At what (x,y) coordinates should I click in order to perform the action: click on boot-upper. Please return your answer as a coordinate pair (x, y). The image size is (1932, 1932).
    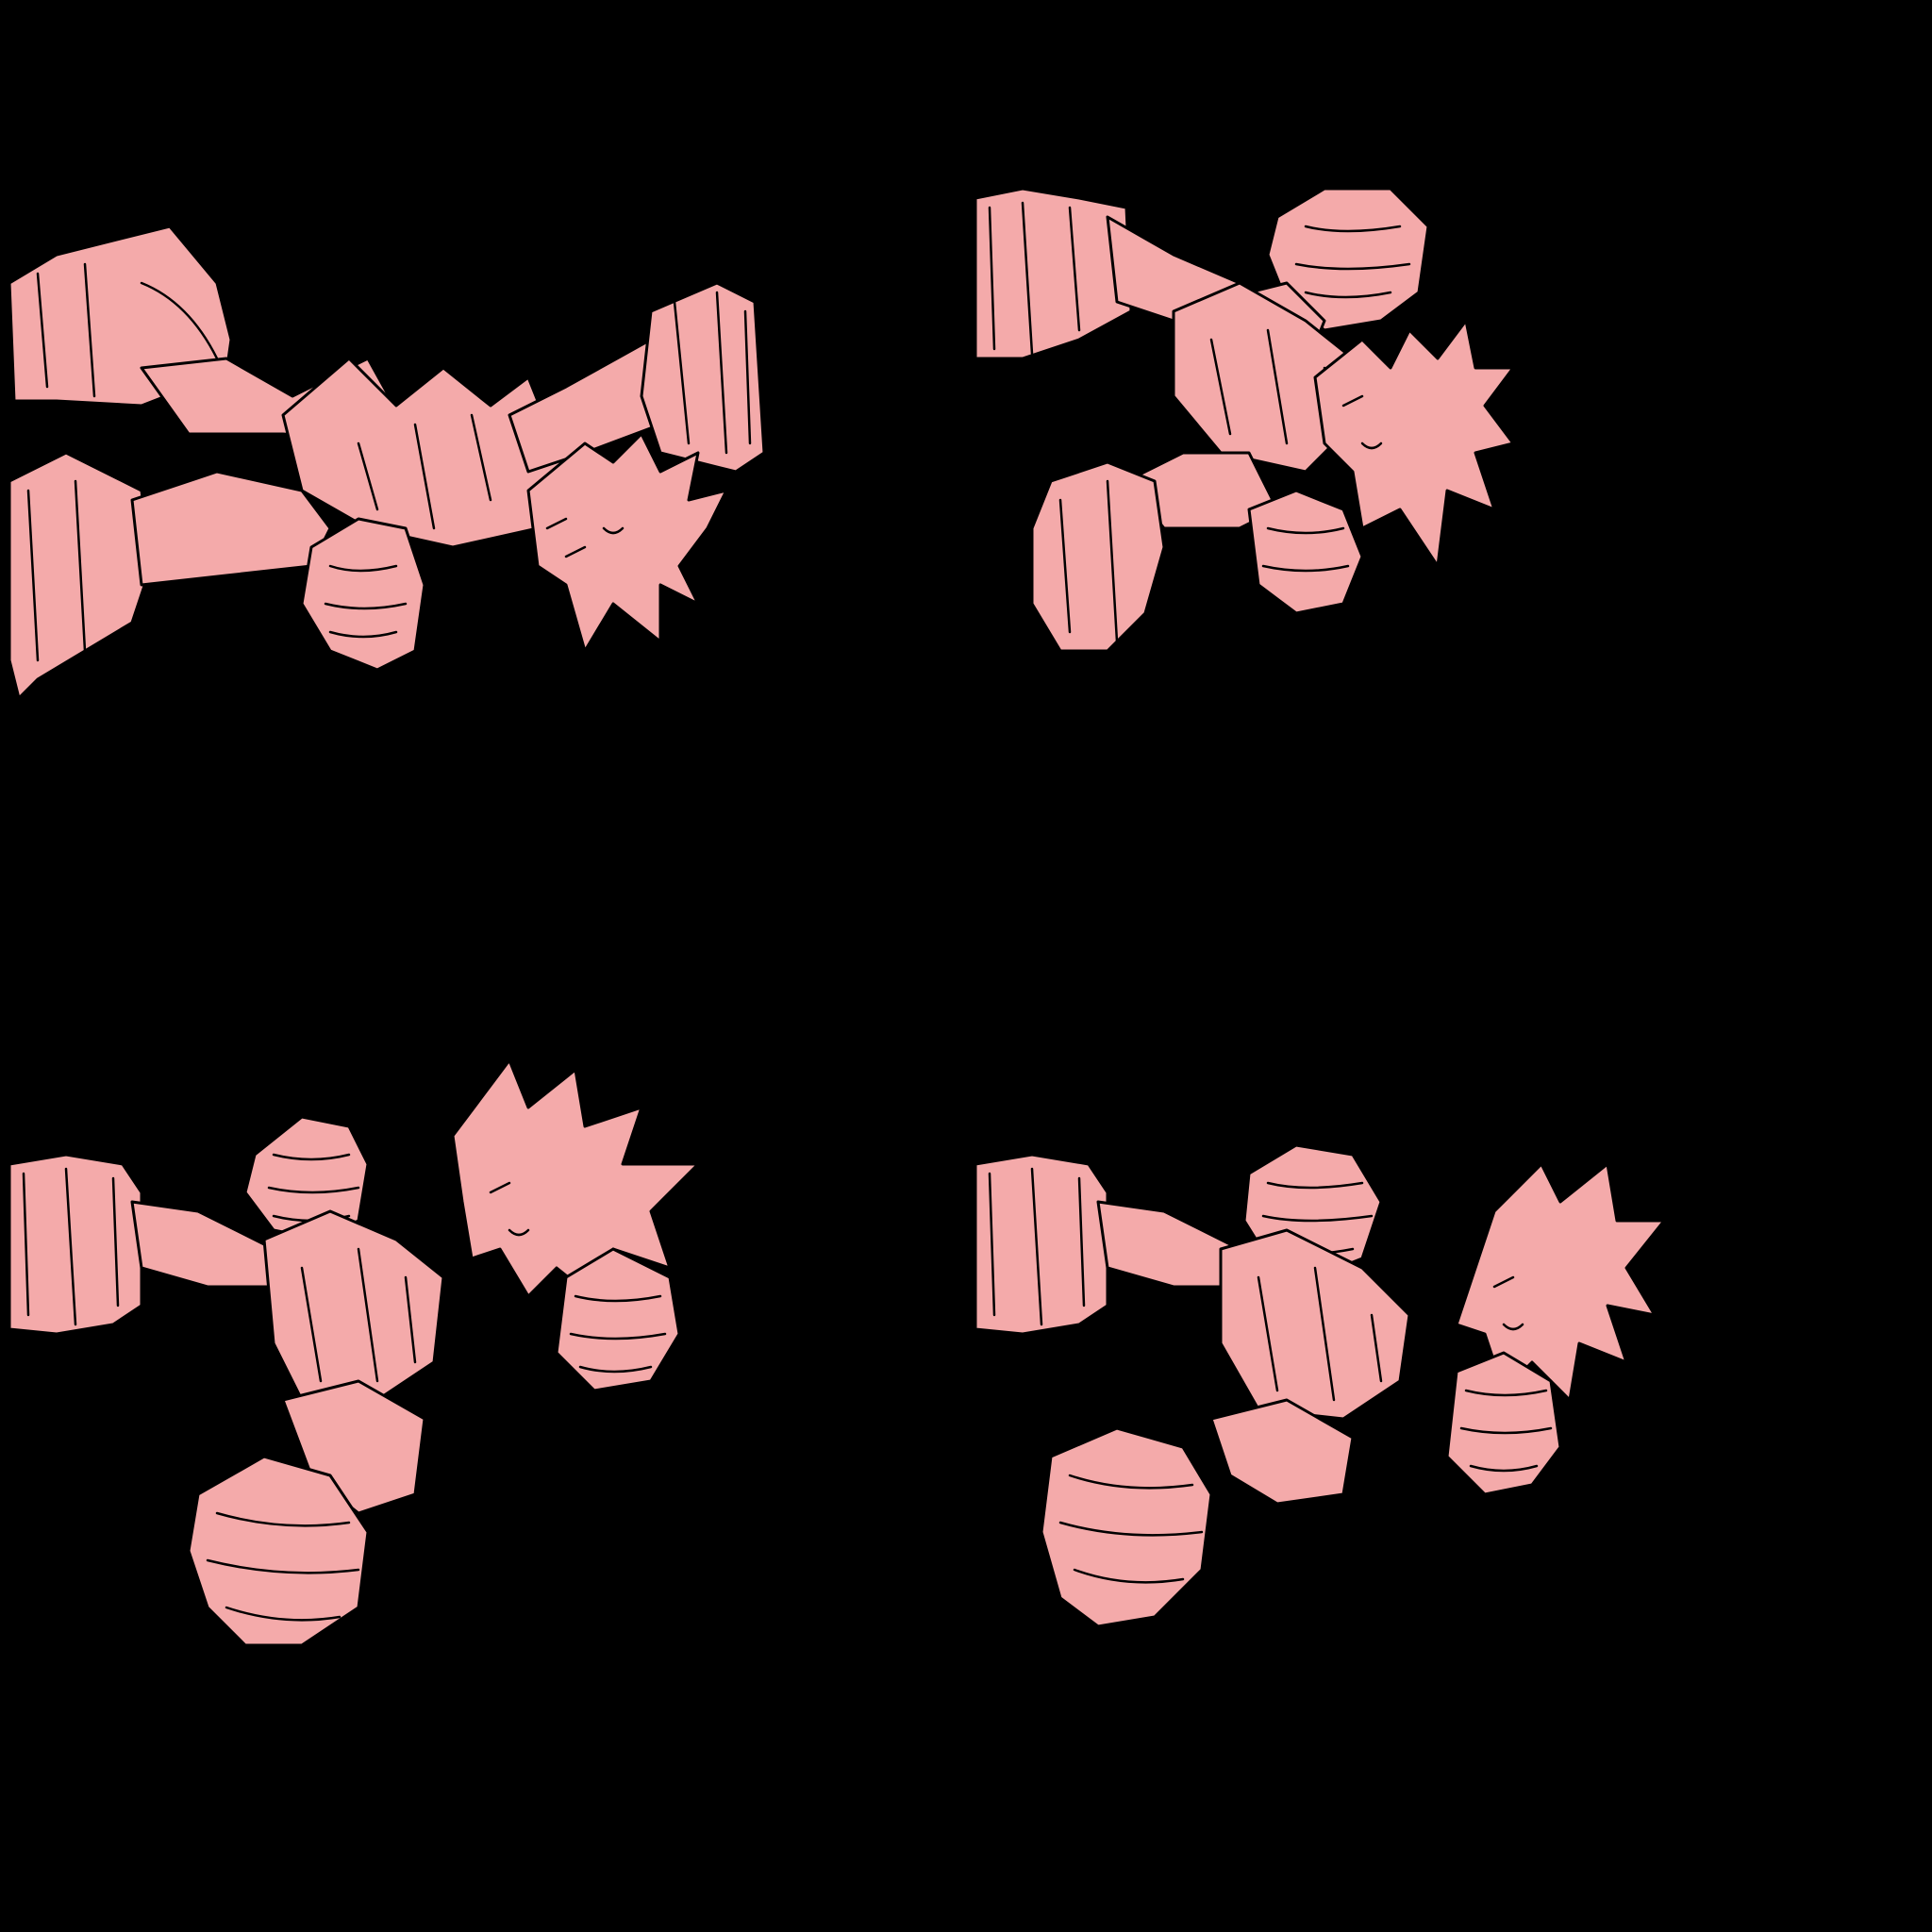
    Looking at the image, I should click on (121, 317).